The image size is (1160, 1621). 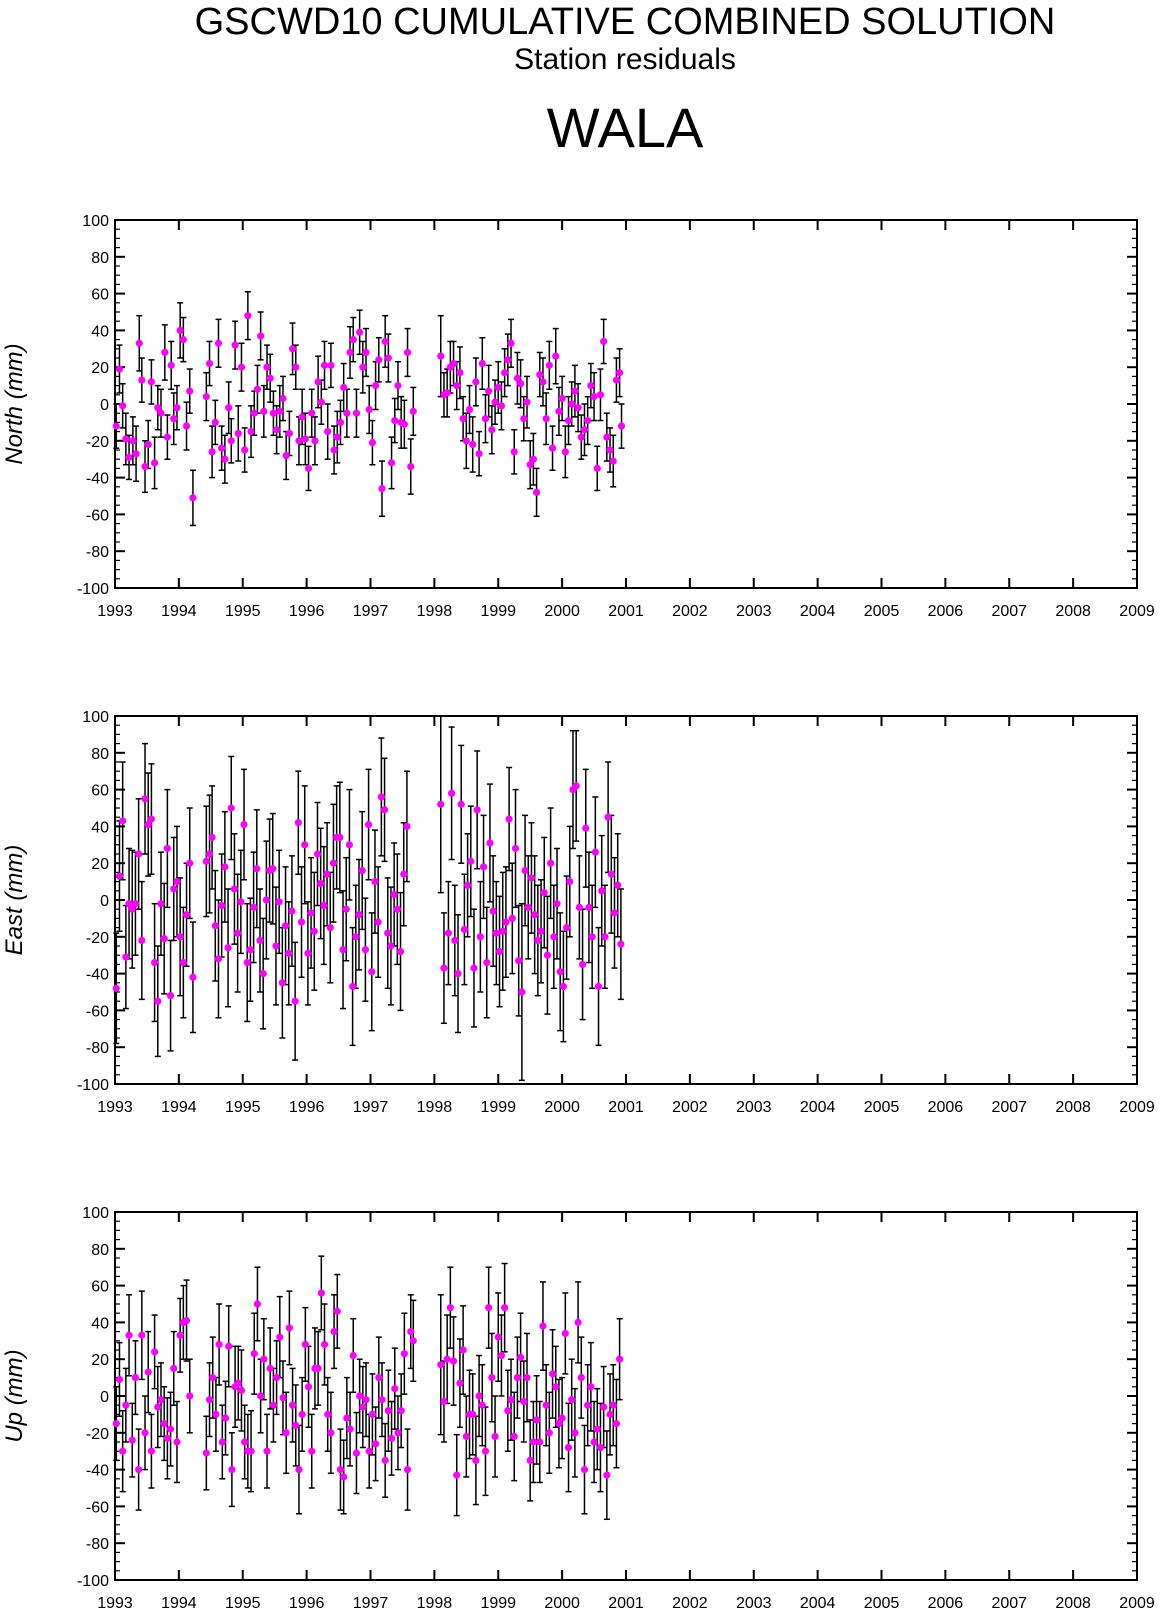 I want to click on x-tick-label: 1993, so click(x=115, y=611).